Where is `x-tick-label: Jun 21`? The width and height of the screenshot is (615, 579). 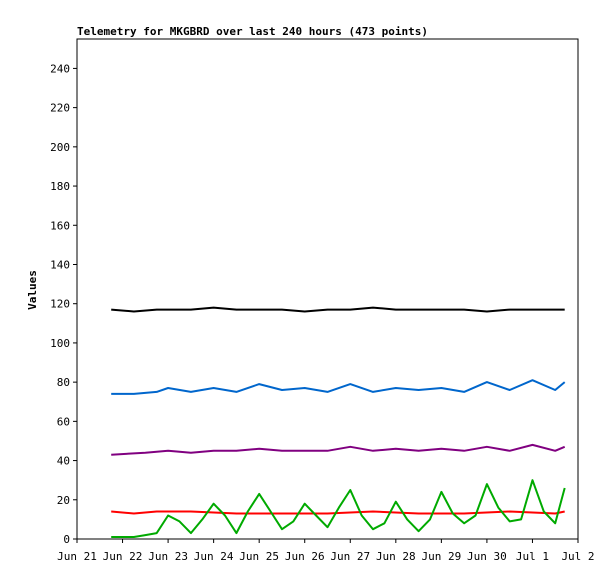 x-tick-label: Jun 21 is located at coordinates (77, 556).